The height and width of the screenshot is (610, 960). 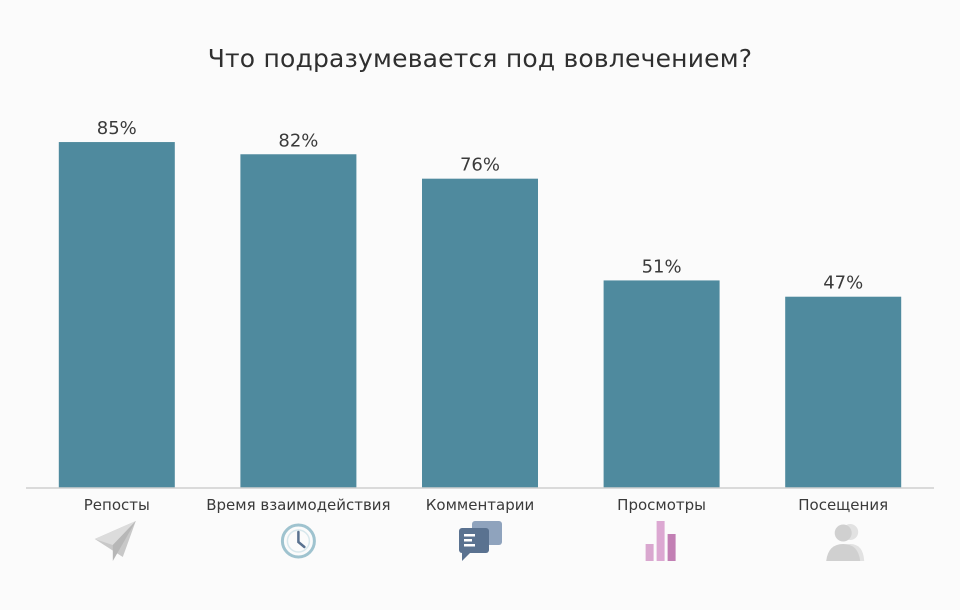 I want to click on paper-plane-icon, so click(x=115, y=541).